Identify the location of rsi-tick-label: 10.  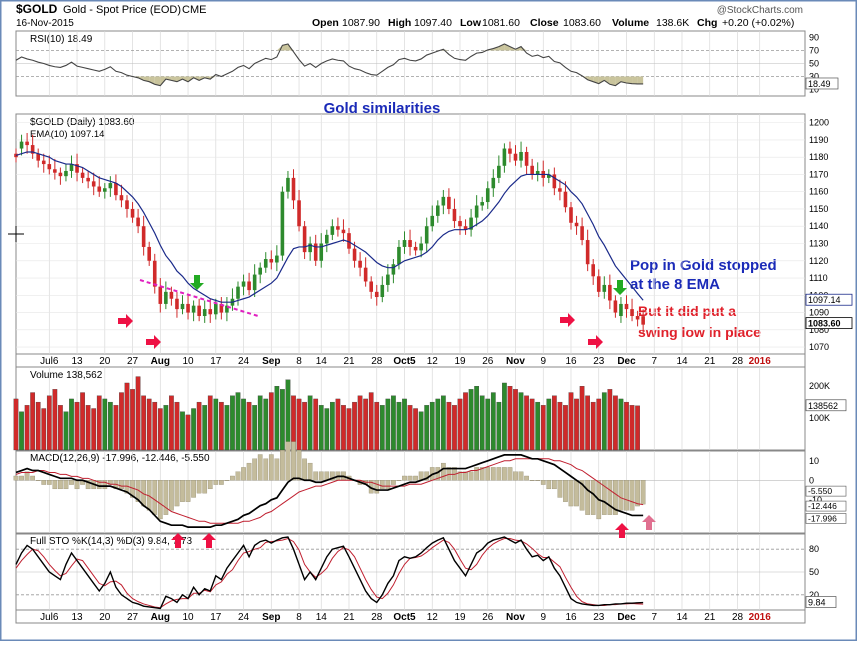
(814, 90).